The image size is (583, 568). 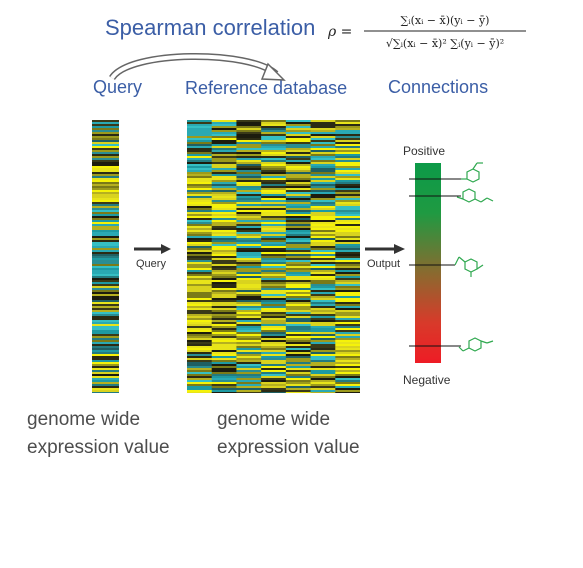 I want to click on query-heatmap, so click(x=105, y=256).